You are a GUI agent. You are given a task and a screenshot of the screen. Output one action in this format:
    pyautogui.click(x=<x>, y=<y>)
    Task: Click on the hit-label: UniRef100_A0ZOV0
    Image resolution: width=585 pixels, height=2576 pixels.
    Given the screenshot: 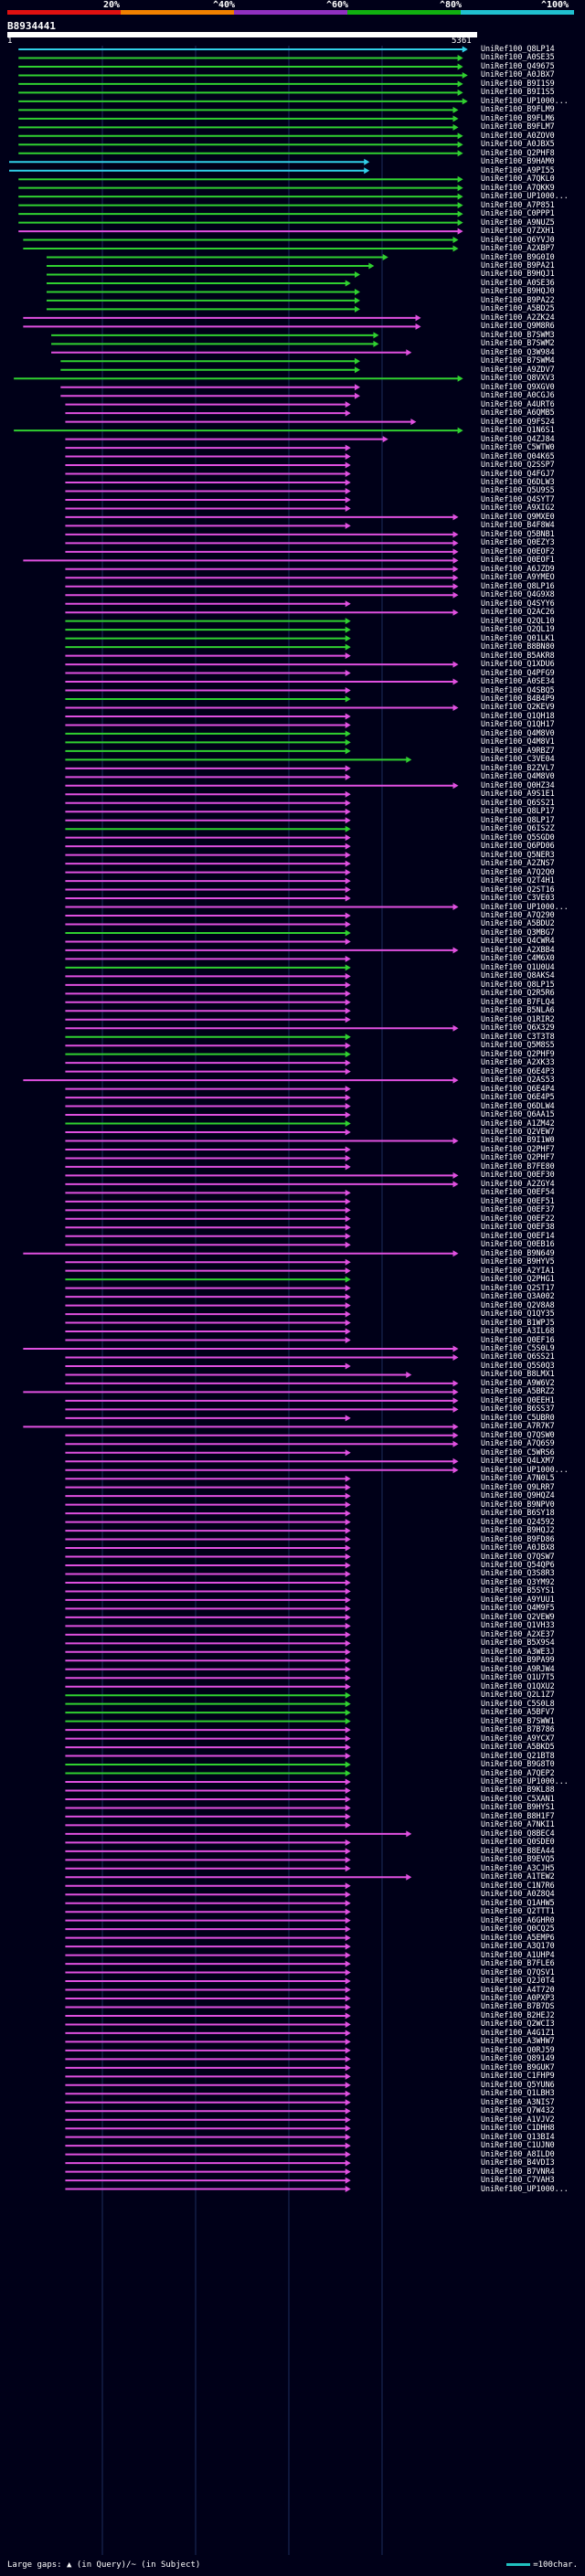 What is the action you would take?
    pyautogui.click(x=518, y=135)
    